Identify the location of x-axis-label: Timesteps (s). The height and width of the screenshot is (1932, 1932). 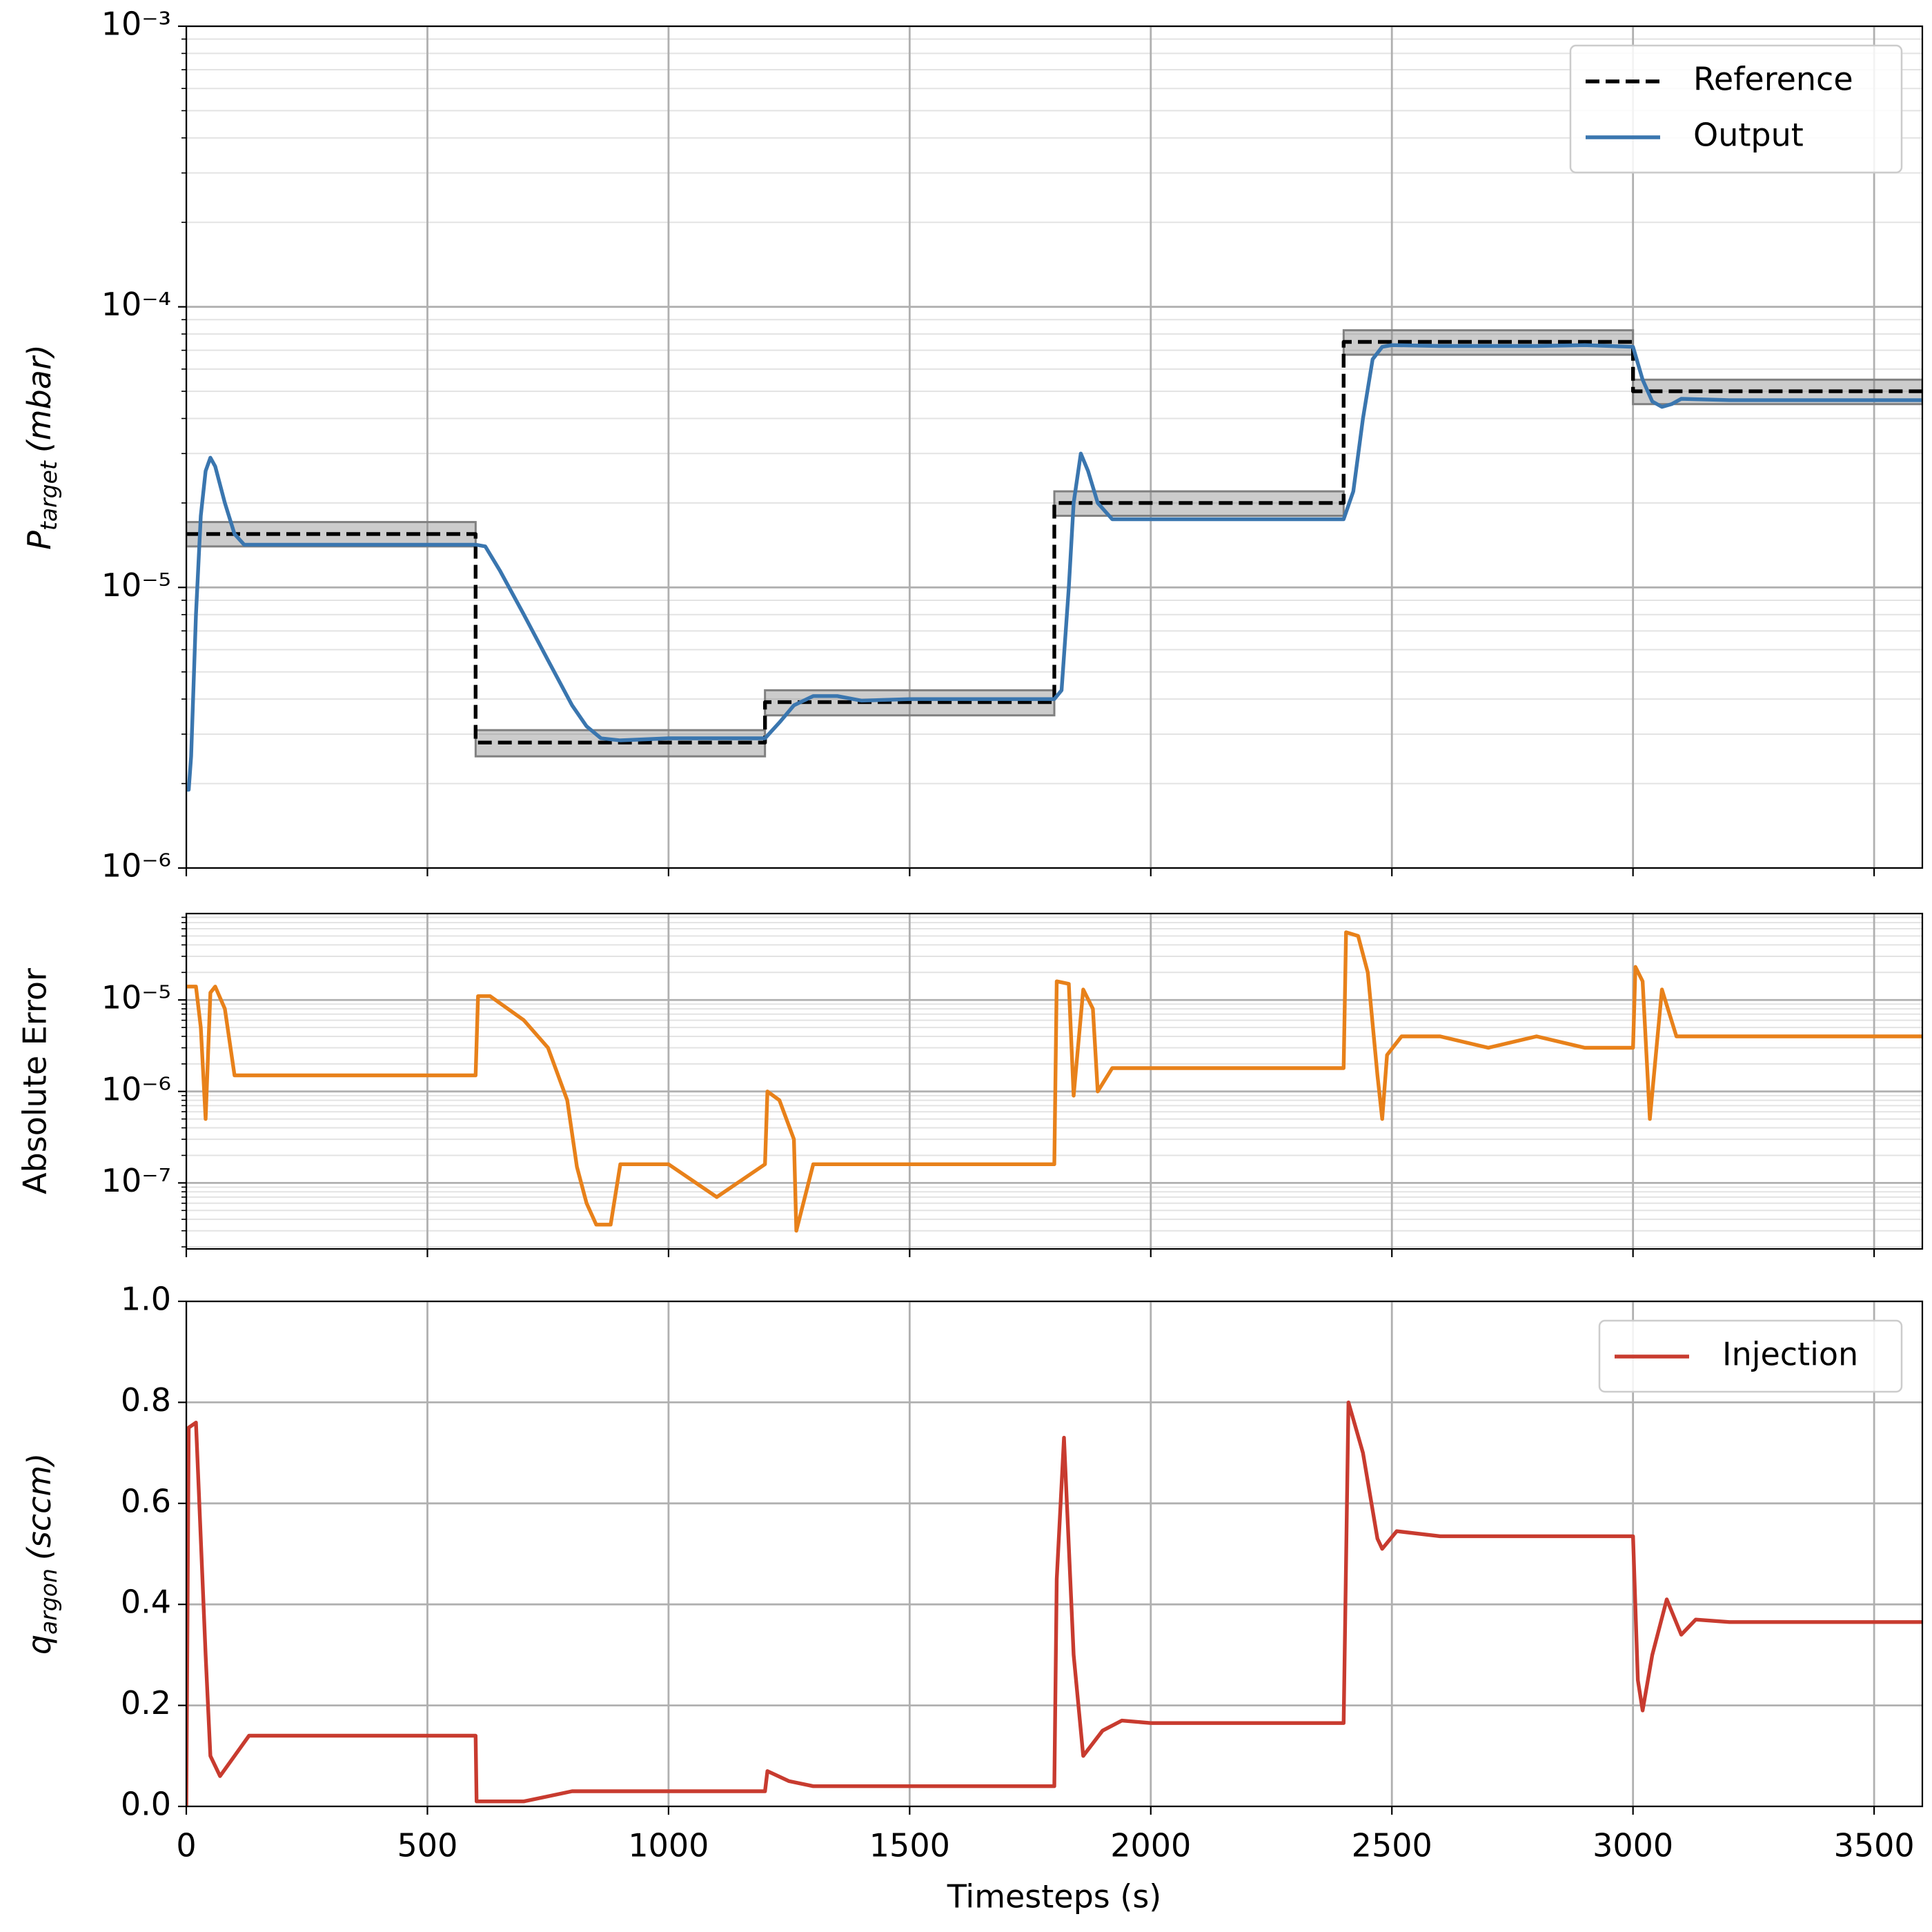
(1054, 1896).